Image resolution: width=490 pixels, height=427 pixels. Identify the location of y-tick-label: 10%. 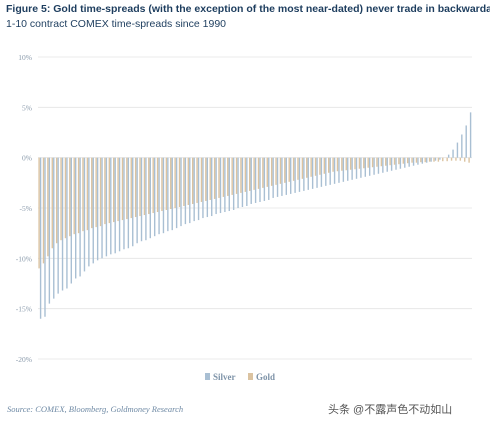
(25, 57).